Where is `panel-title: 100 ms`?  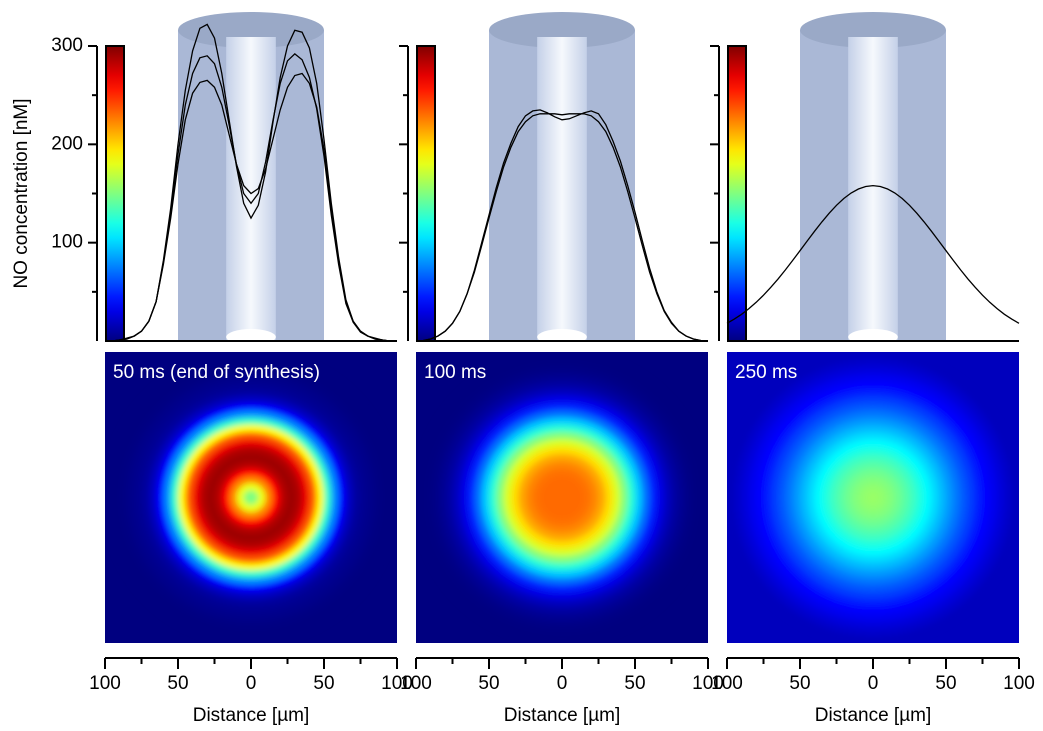
panel-title: 100 ms is located at coordinates (455, 372).